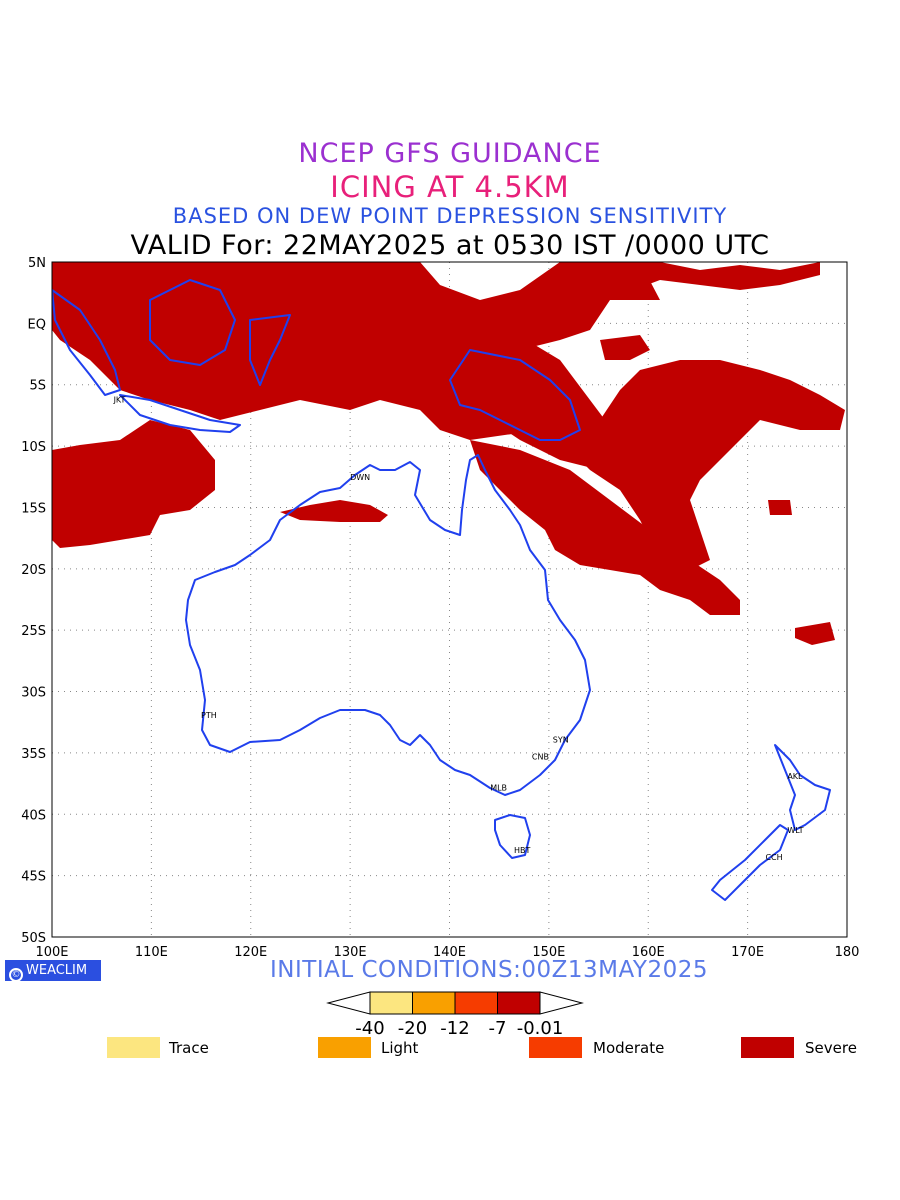 This screenshot has width=900, height=1200. Describe the element at coordinates (37, 386) in the screenshot. I see `lat-tick-label: 5S` at that location.